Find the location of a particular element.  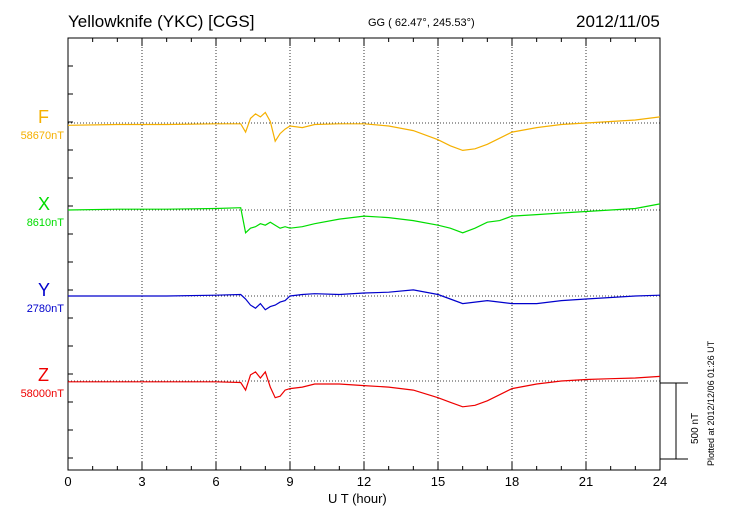

x-tick-label: 15 is located at coordinates (438, 481).